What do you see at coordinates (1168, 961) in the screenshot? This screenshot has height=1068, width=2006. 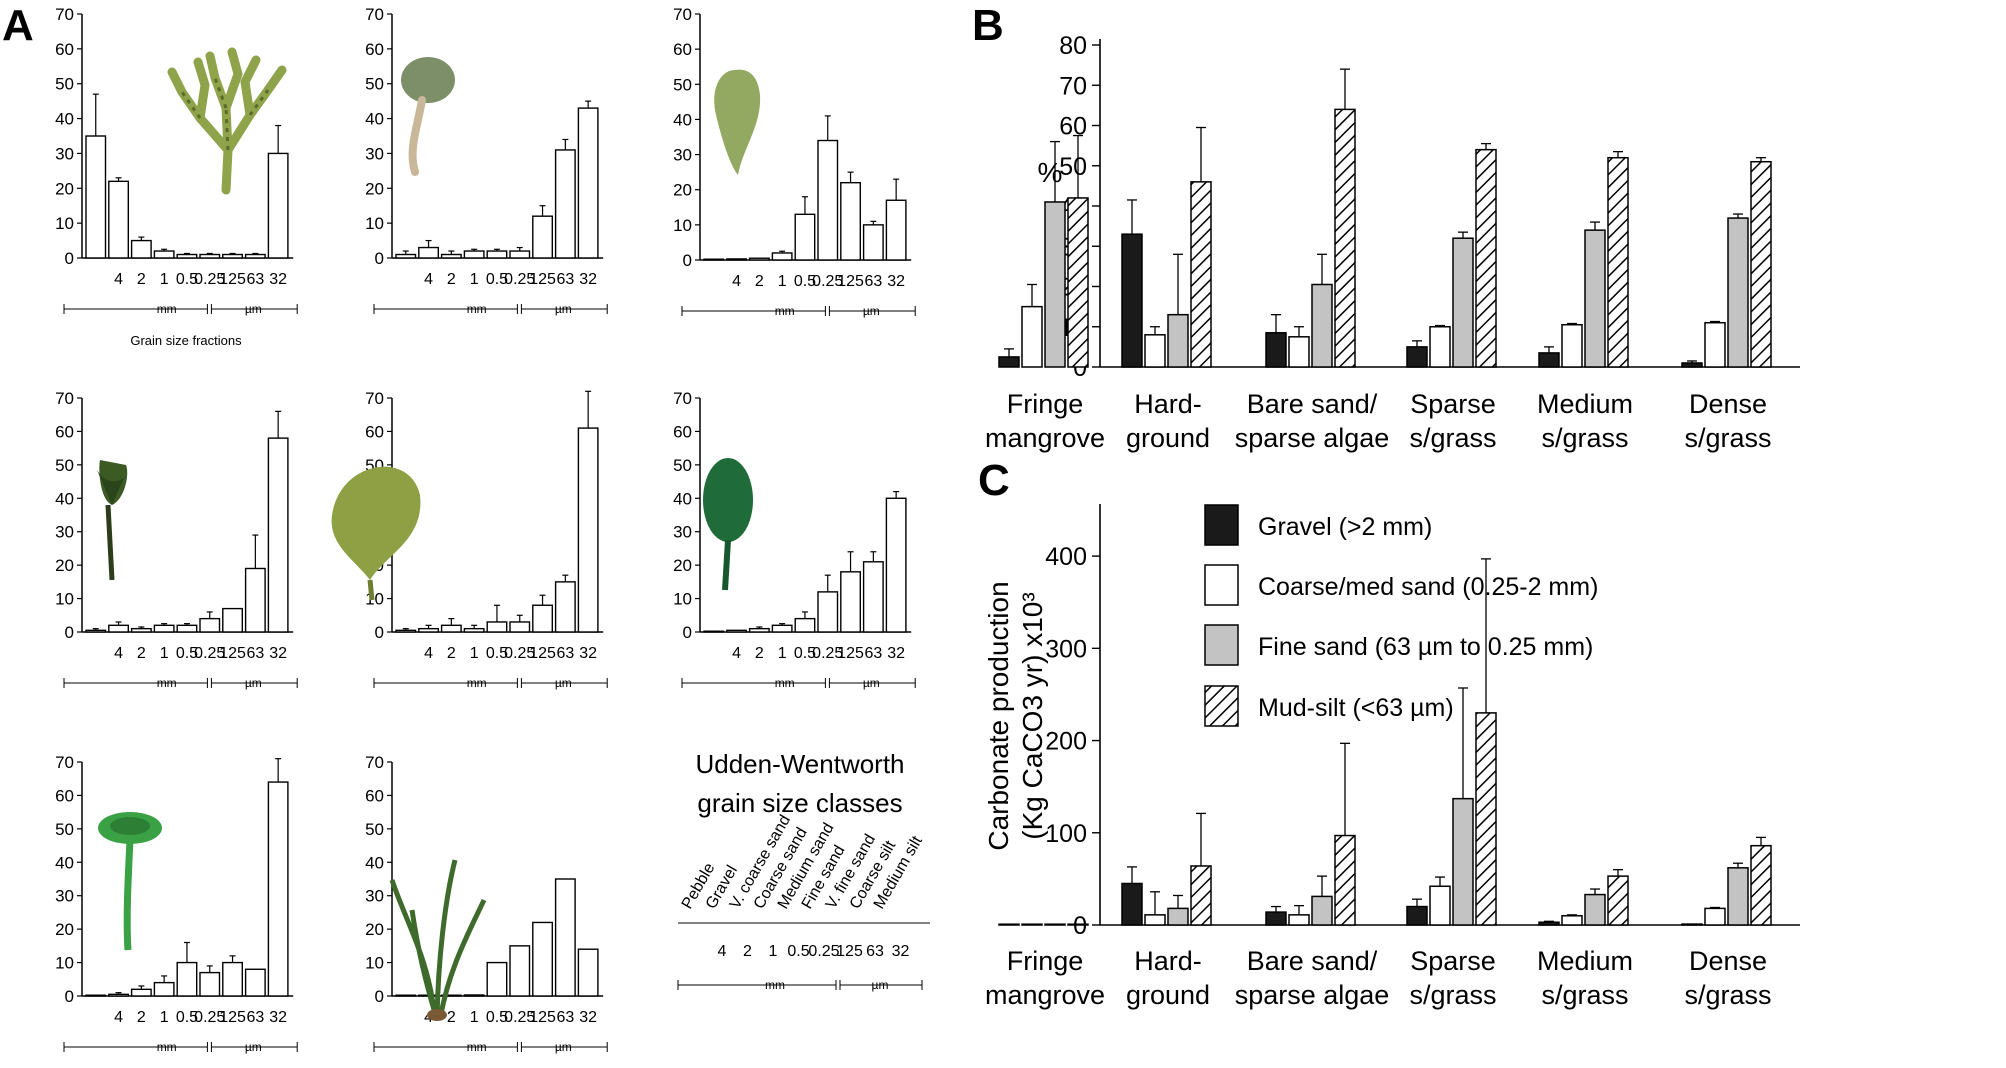 I see `category-label-line1: Hard-` at bounding box center [1168, 961].